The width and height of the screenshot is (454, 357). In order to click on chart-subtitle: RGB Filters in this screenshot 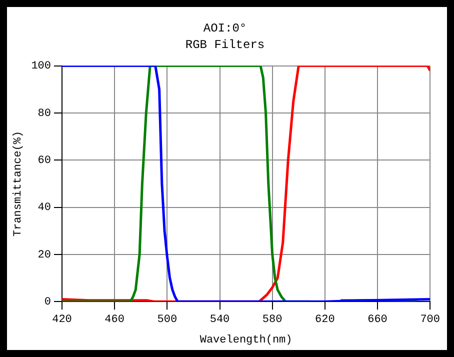, I will do `click(225, 45)`.